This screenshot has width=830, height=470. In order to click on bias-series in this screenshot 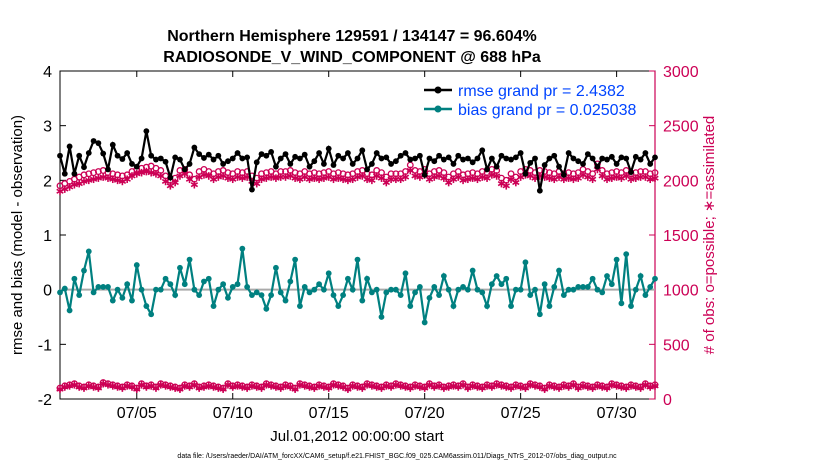, I will do `click(357, 285)`.